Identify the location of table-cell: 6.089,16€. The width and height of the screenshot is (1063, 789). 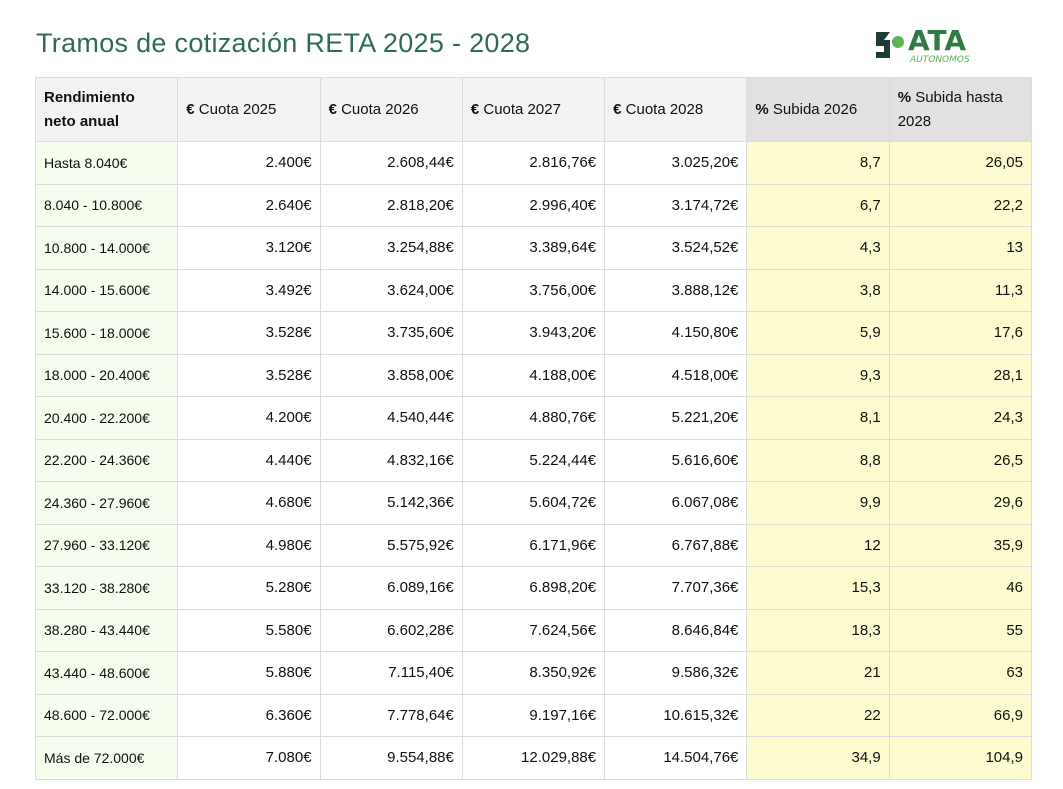
(391, 588).